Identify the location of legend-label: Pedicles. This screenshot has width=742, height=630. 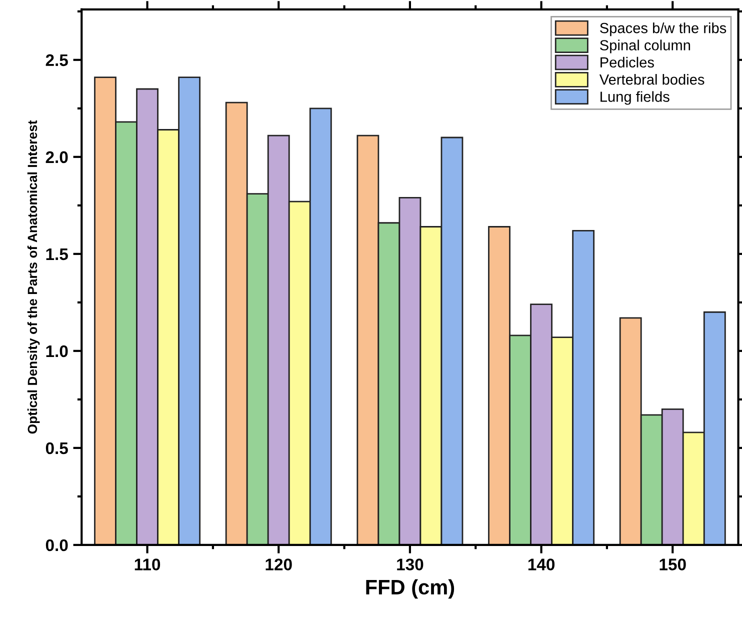
(627, 62).